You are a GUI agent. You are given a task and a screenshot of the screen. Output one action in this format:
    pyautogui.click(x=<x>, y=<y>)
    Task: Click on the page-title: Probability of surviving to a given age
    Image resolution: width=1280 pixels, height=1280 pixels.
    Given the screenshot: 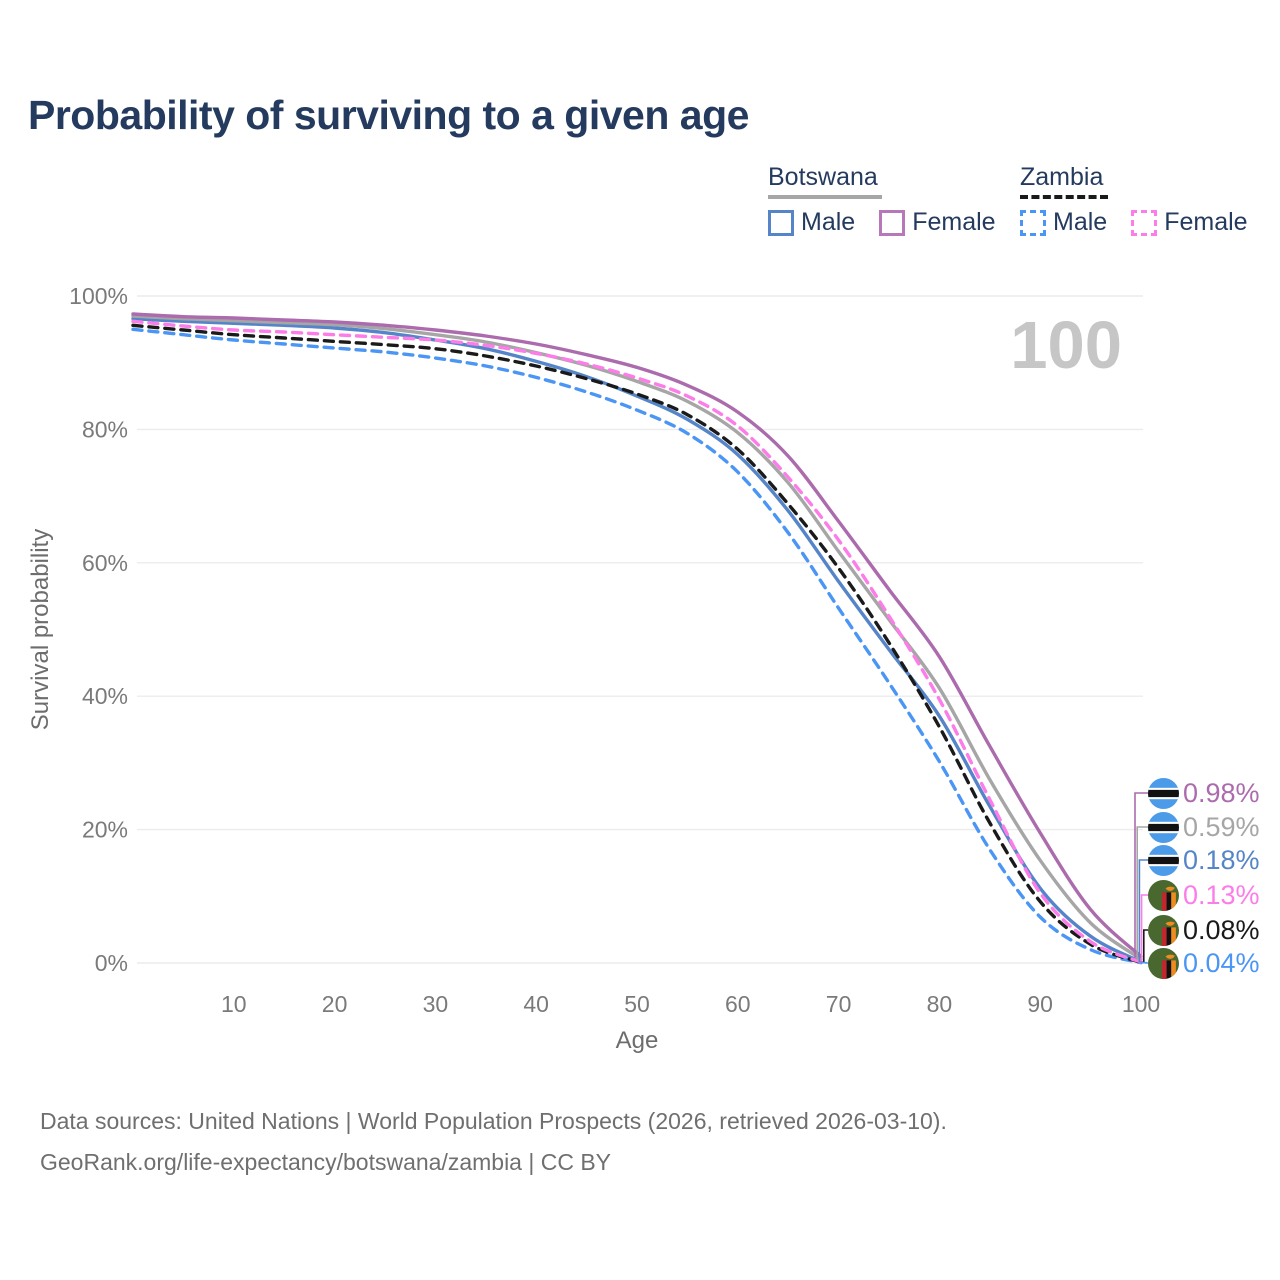 What is the action you would take?
    pyautogui.click(x=388, y=115)
    